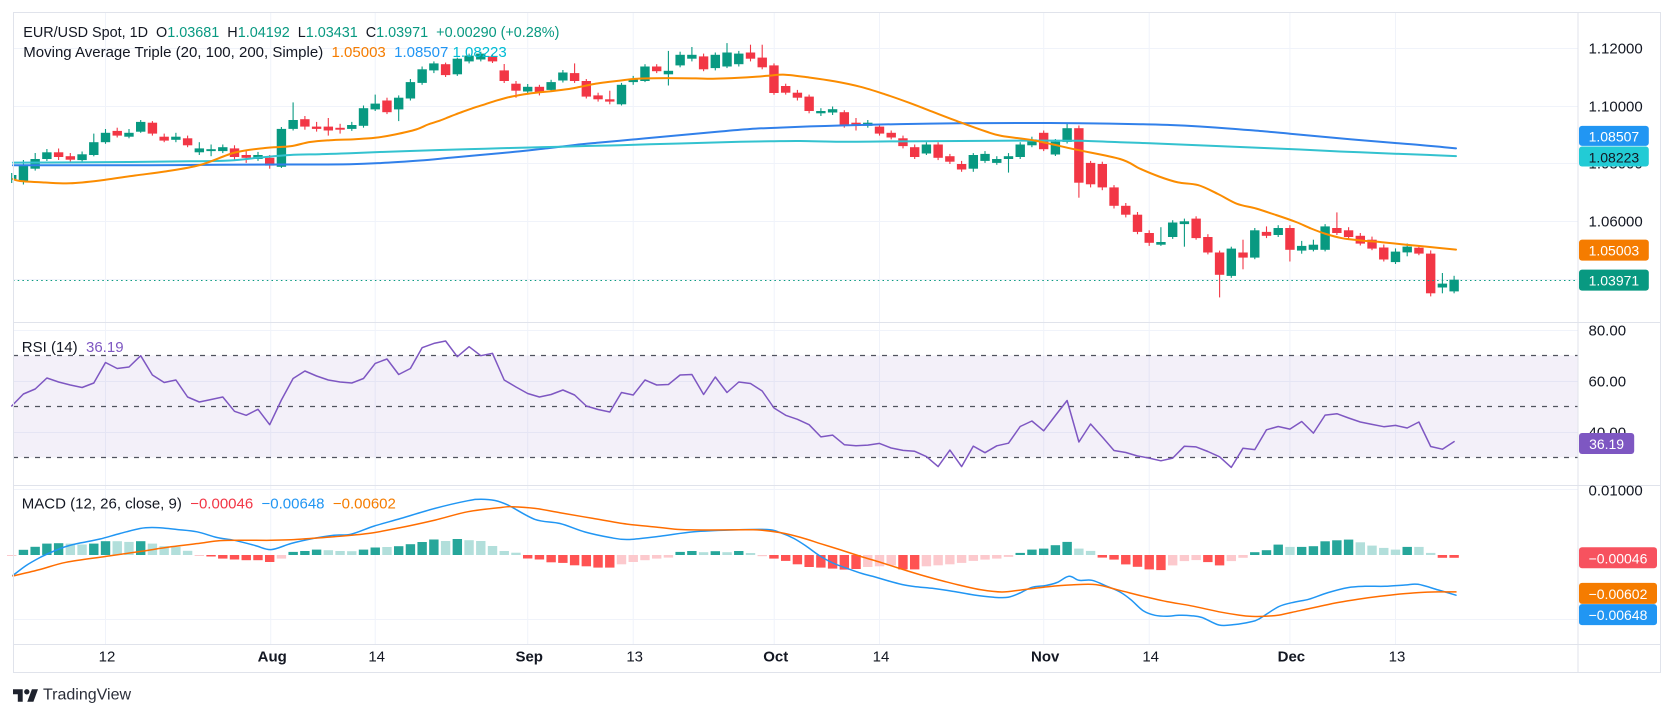 This screenshot has width=1674, height=723. What do you see at coordinates (1614, 281) in the screenshot?
I see `svg-text: 1.03971` at bounding box center [1614, 281].